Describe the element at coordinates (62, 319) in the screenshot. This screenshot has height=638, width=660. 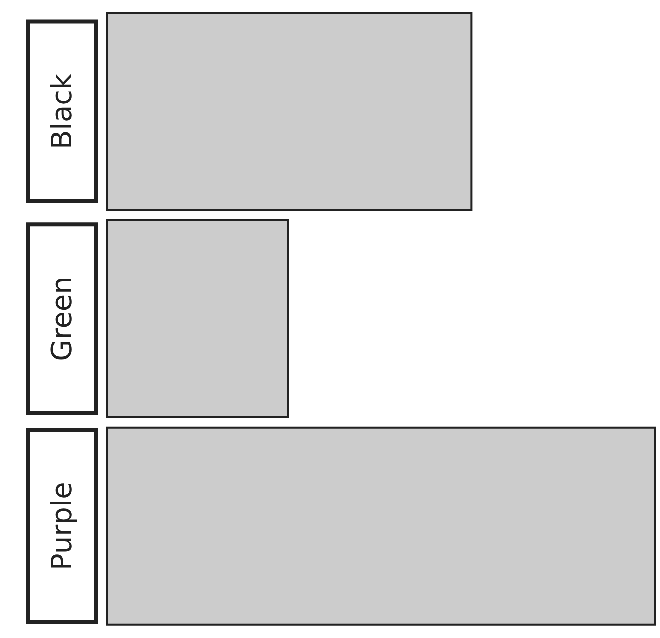
I see `y-tick-label: Green` at that location.